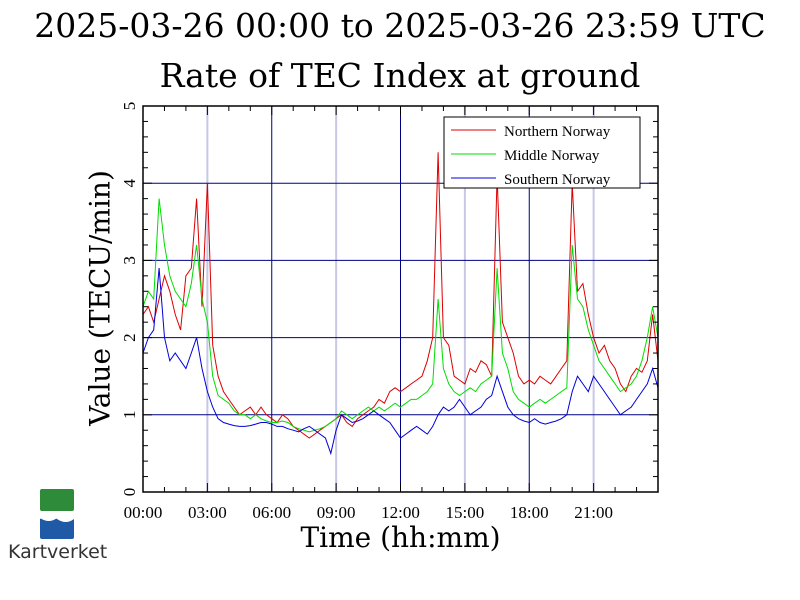  Describe the element at coordinates (143, 512) in the screenshot. I see `x-tick-label: 00:00` at that location.